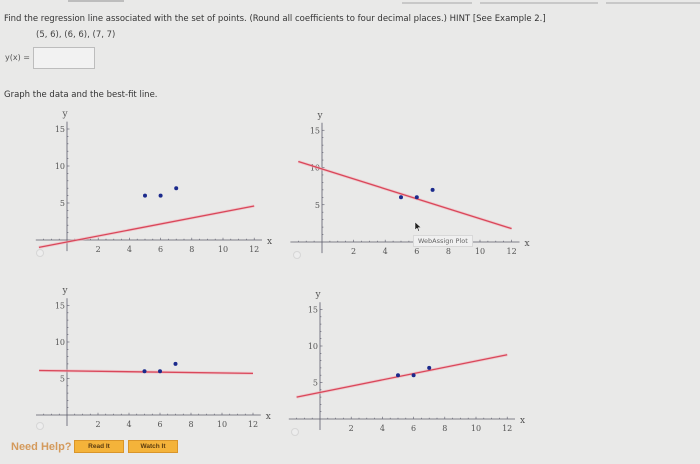  What do you see at coordinates (96, 1) in the screenshot?
I see `tab-indicator` at bounding box center [96, 1].